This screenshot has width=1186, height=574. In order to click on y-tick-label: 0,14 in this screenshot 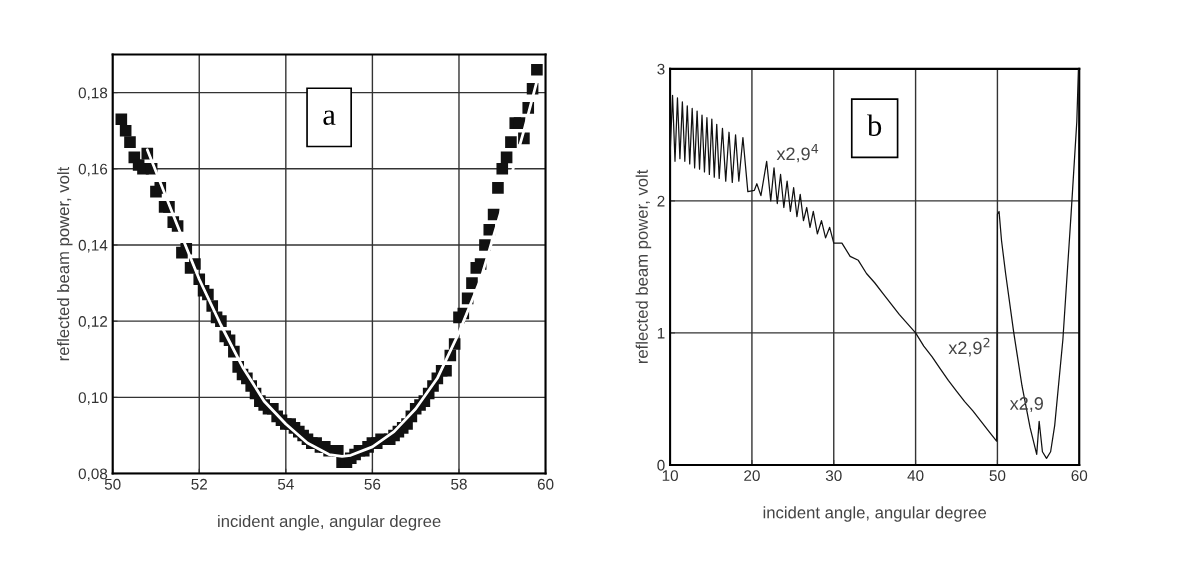, I will do `click(93, 246)`.